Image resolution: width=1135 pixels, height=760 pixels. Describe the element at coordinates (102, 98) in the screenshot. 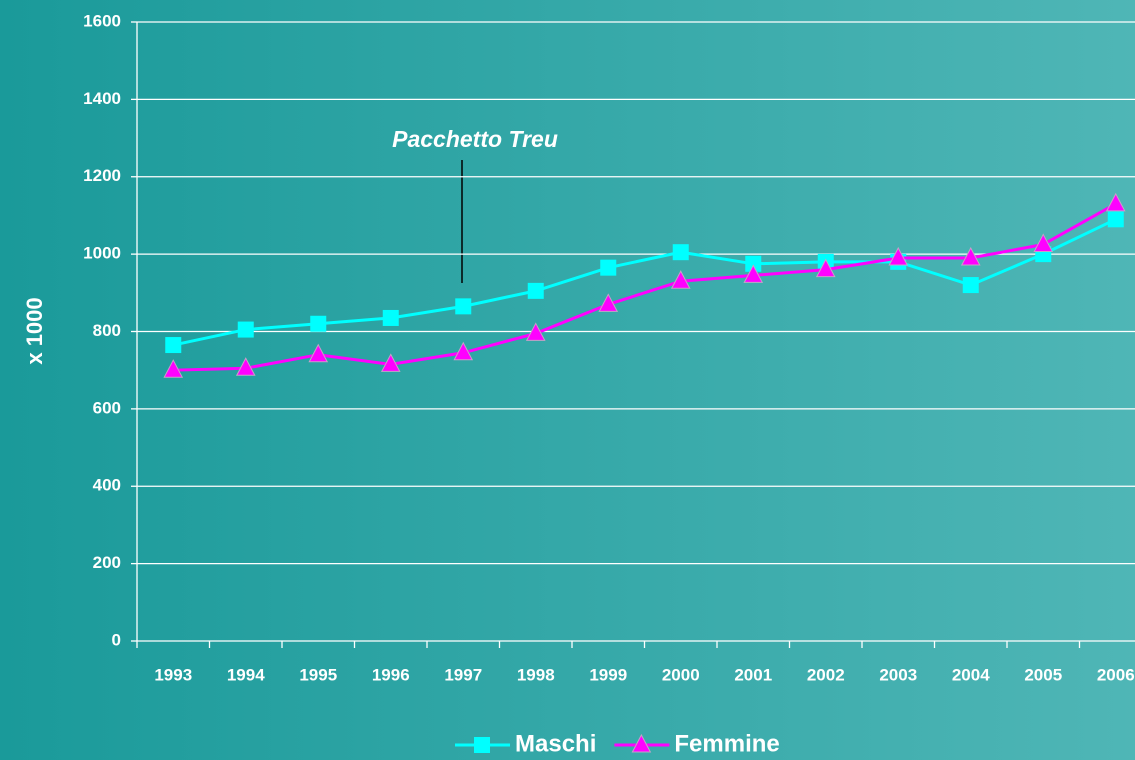

I see `y-tick-label: 1400` at that location.